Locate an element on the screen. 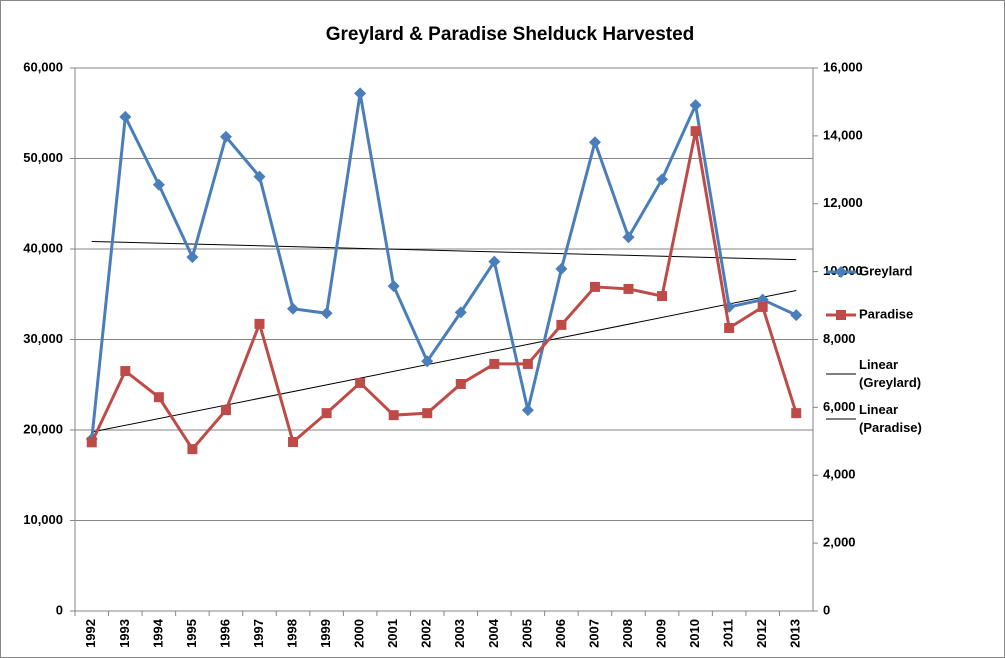 Image resolution: width=1005 pixels, height=658 pixels. legend-label: Paradise is located at coordinates (886, 313).